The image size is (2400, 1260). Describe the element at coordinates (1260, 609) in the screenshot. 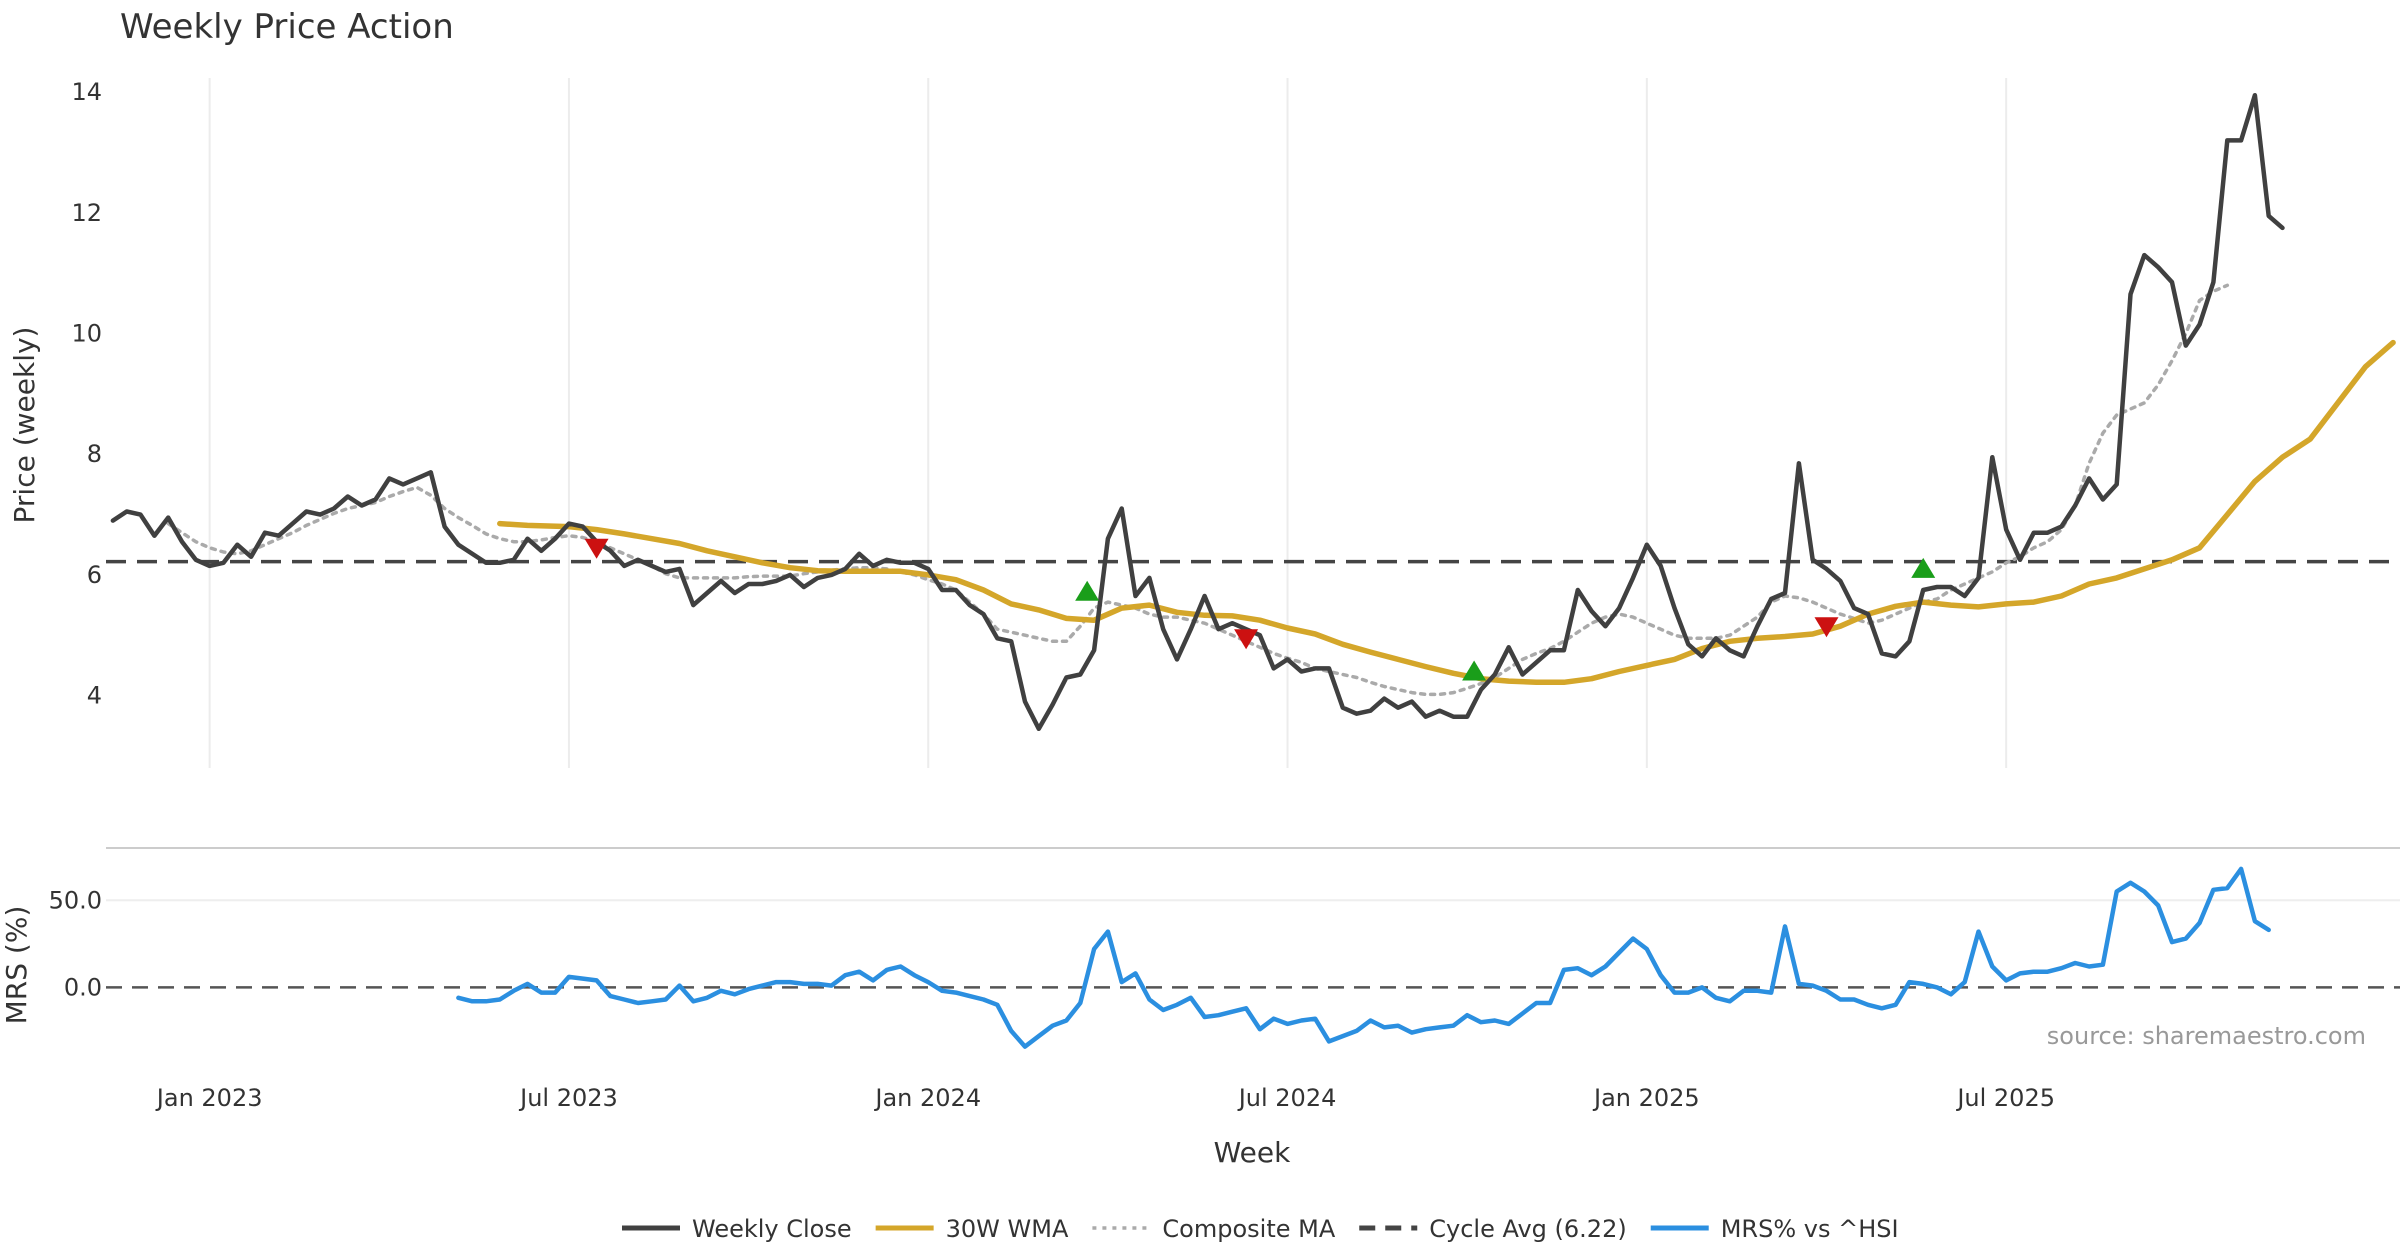

I see `signal-markers` at that location.